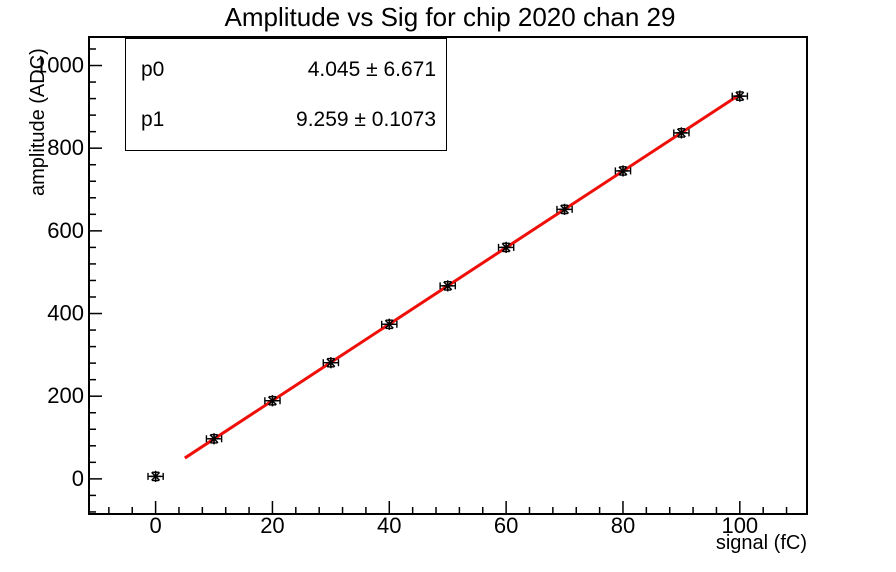 This screenshot has width=896, height=572. Describe the element at coordinates (739, 525) in the screenshot. I see `x-tick-label: 100` at that location.